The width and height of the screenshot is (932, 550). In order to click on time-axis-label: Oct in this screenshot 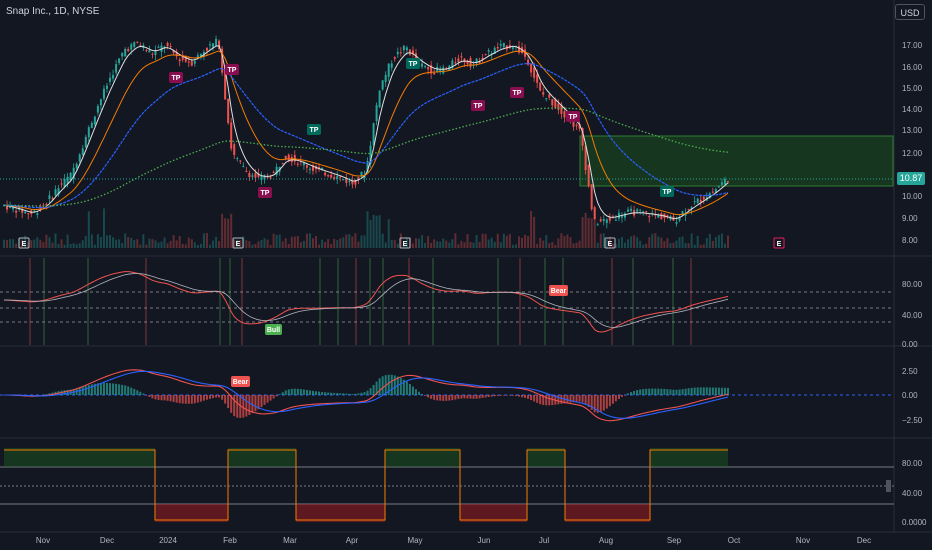, I will do `click(734, 540)`.